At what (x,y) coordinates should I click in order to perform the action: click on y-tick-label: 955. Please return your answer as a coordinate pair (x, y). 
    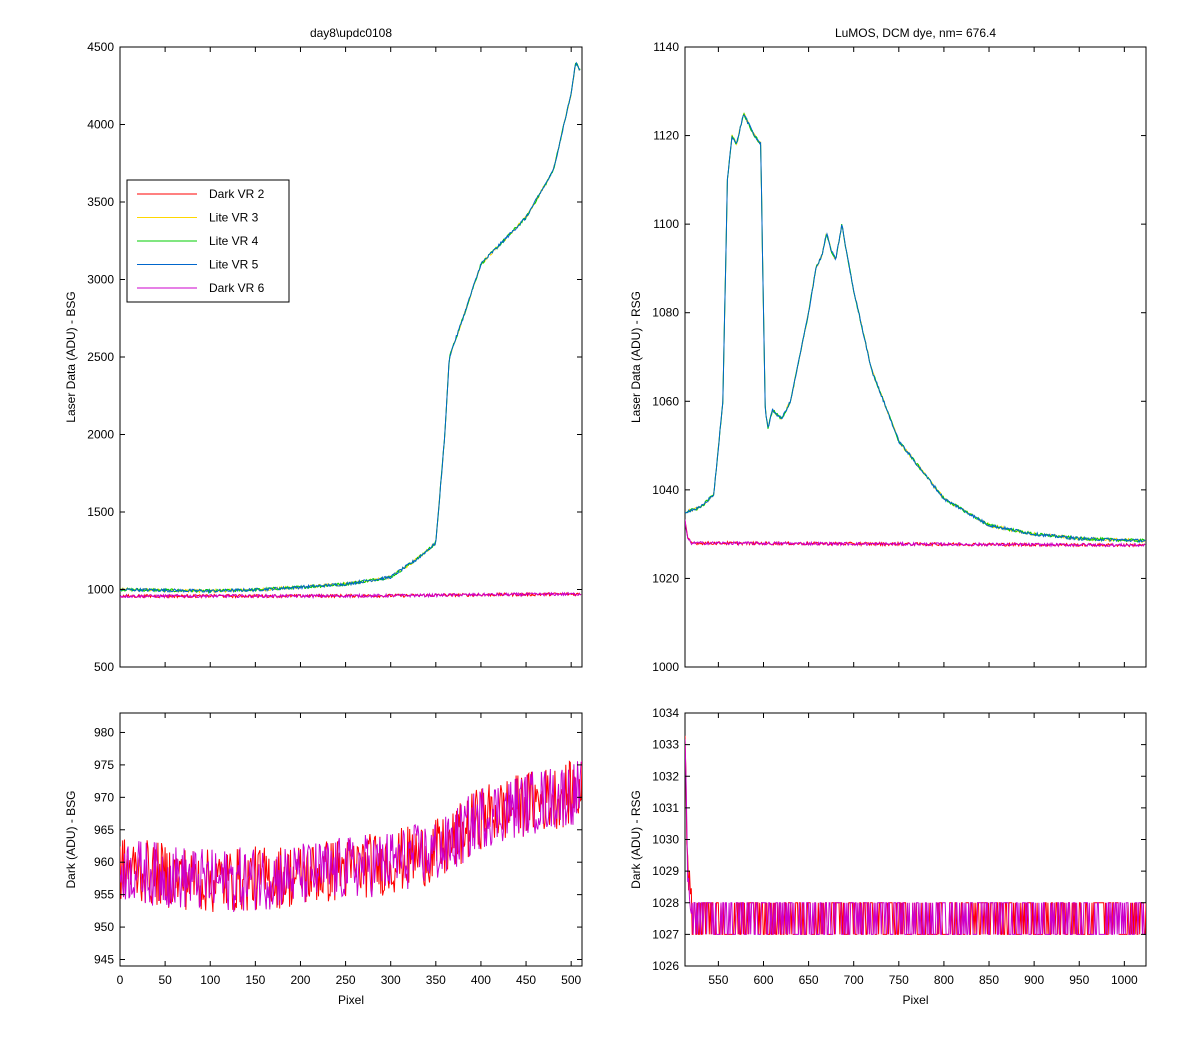
    Looking at the image, I should click on (104, 895).